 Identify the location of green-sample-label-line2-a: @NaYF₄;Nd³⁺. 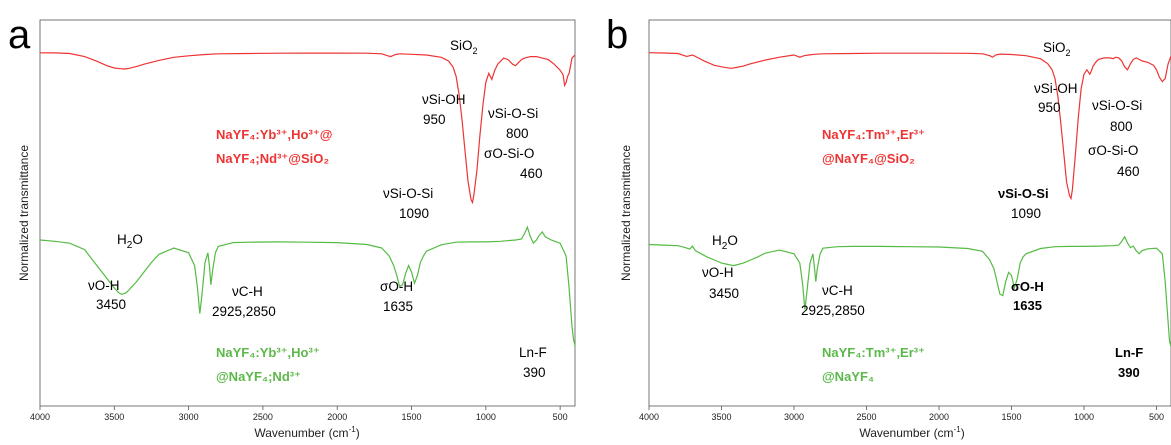
(258, 376).